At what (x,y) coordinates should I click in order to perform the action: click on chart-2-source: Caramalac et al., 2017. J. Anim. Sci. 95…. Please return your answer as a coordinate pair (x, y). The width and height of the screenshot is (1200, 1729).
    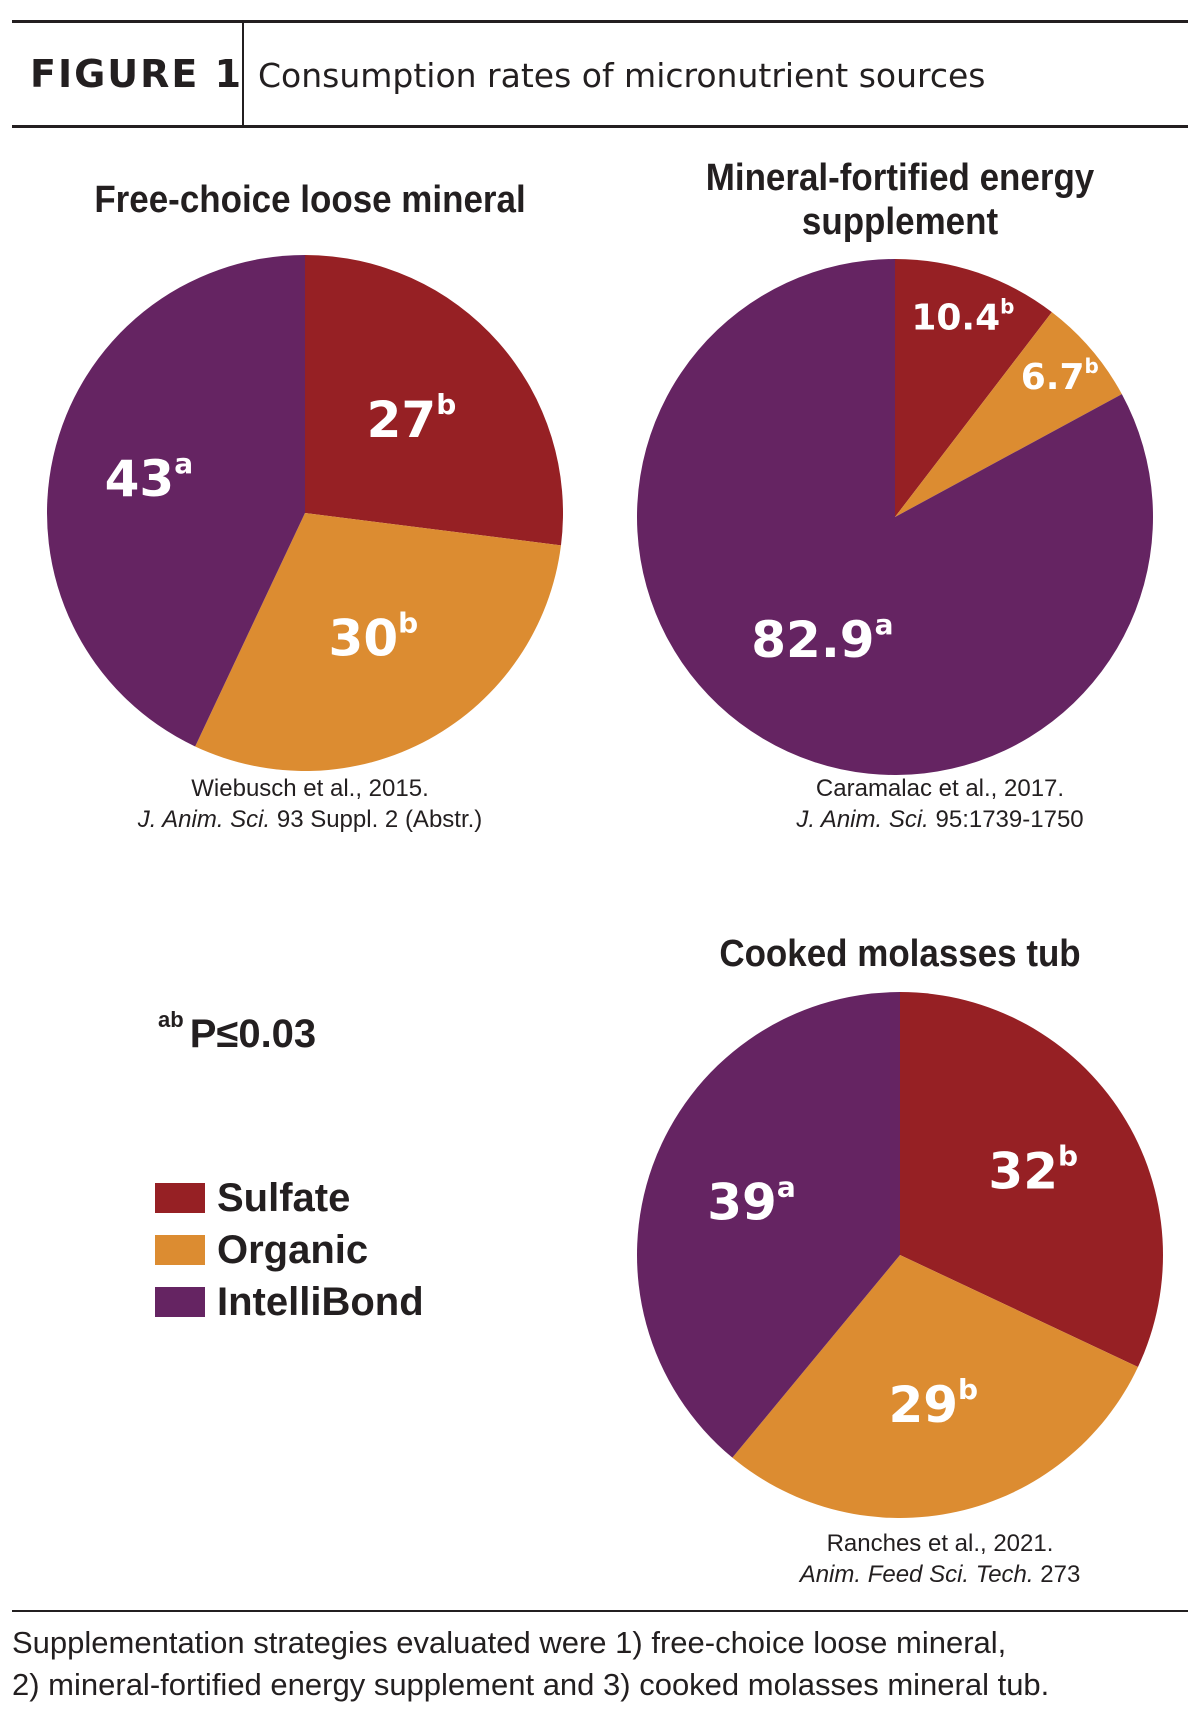
    Looking at the image, I should click on (940, 804).